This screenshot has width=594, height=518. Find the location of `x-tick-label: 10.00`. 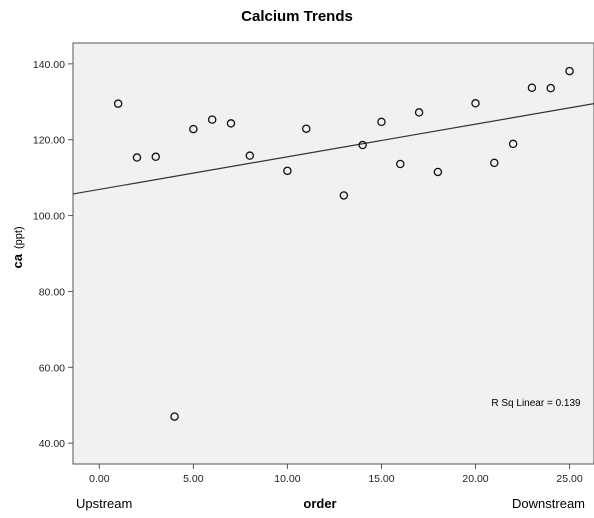

x-tick-label: 10.00 is located at coordinates (287, 479).